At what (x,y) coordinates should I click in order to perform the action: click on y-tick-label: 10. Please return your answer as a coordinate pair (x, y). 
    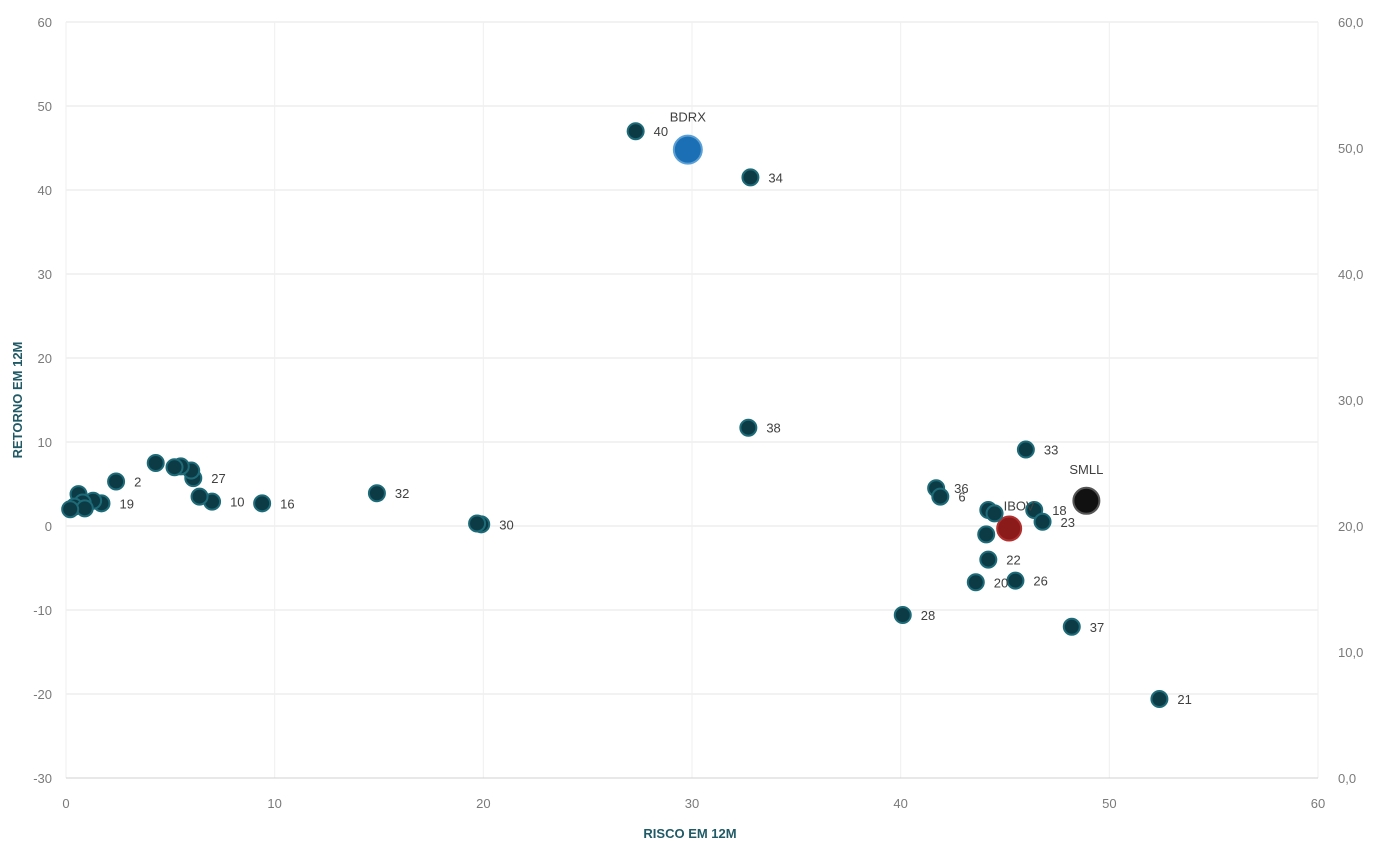
    Looking at the image, I should click on (45, 442).